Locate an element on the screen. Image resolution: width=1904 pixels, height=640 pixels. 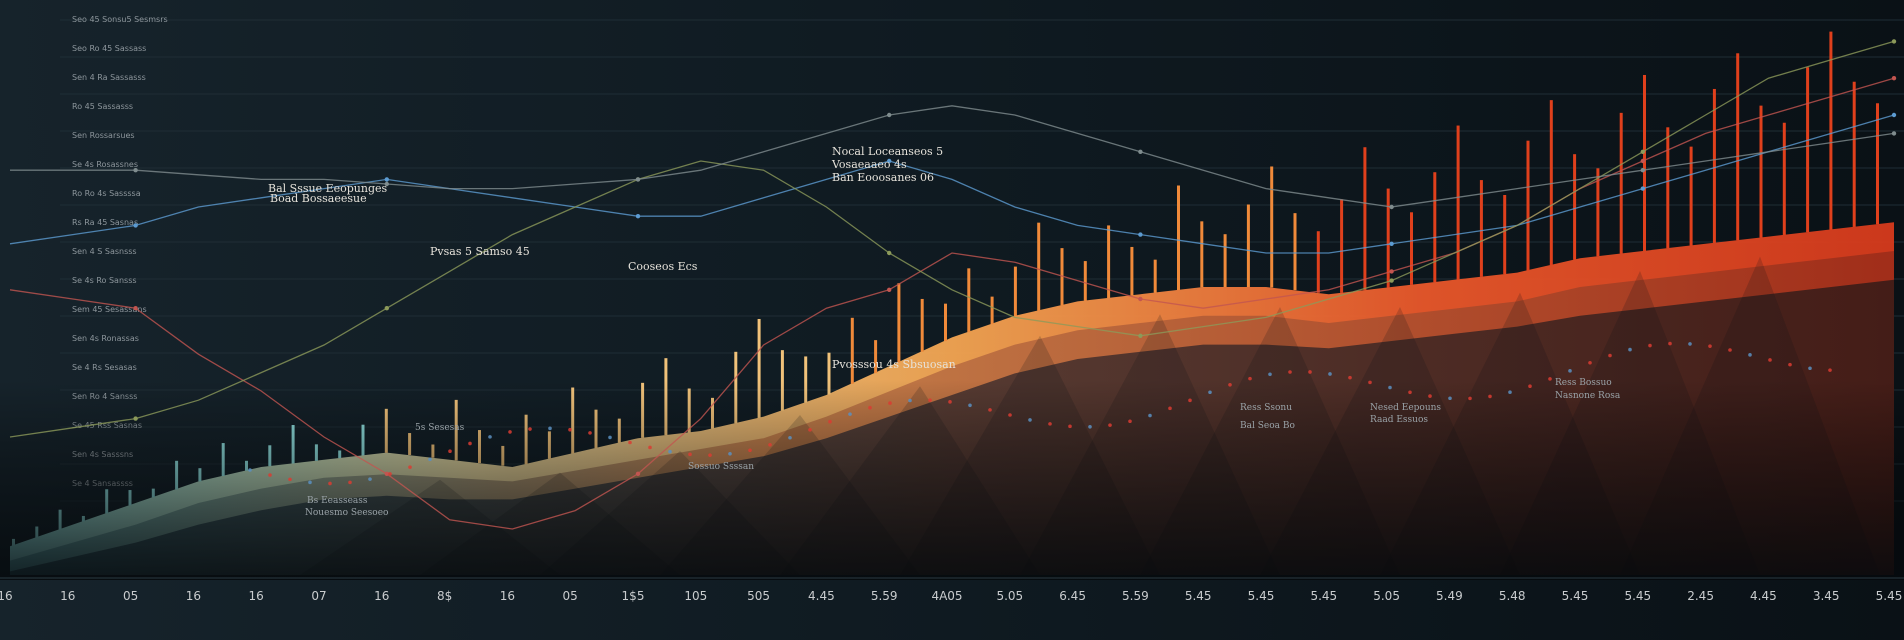
y-side-label: Se 4 Rs Sesasas is located at coordinates (104, 367).